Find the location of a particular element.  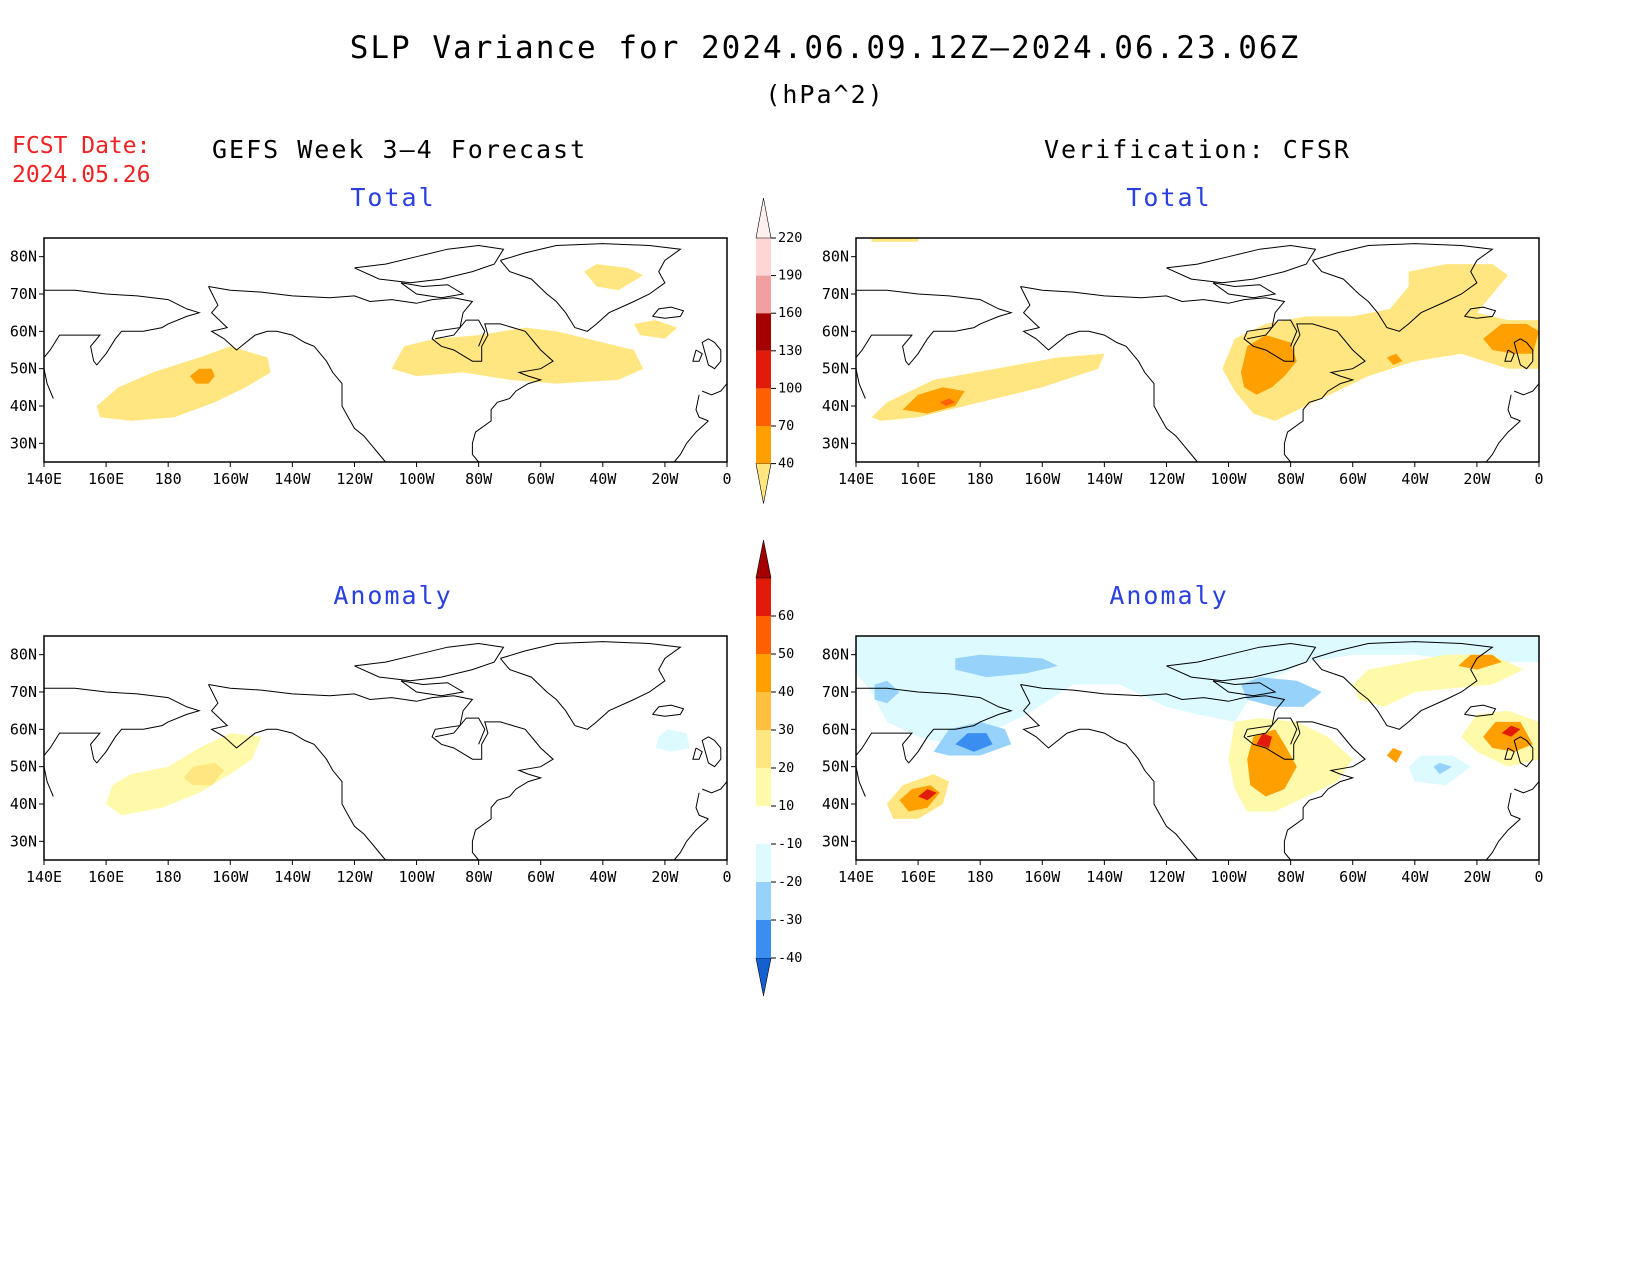

colorbar-label: 220 is located at coordinates (790, 238).